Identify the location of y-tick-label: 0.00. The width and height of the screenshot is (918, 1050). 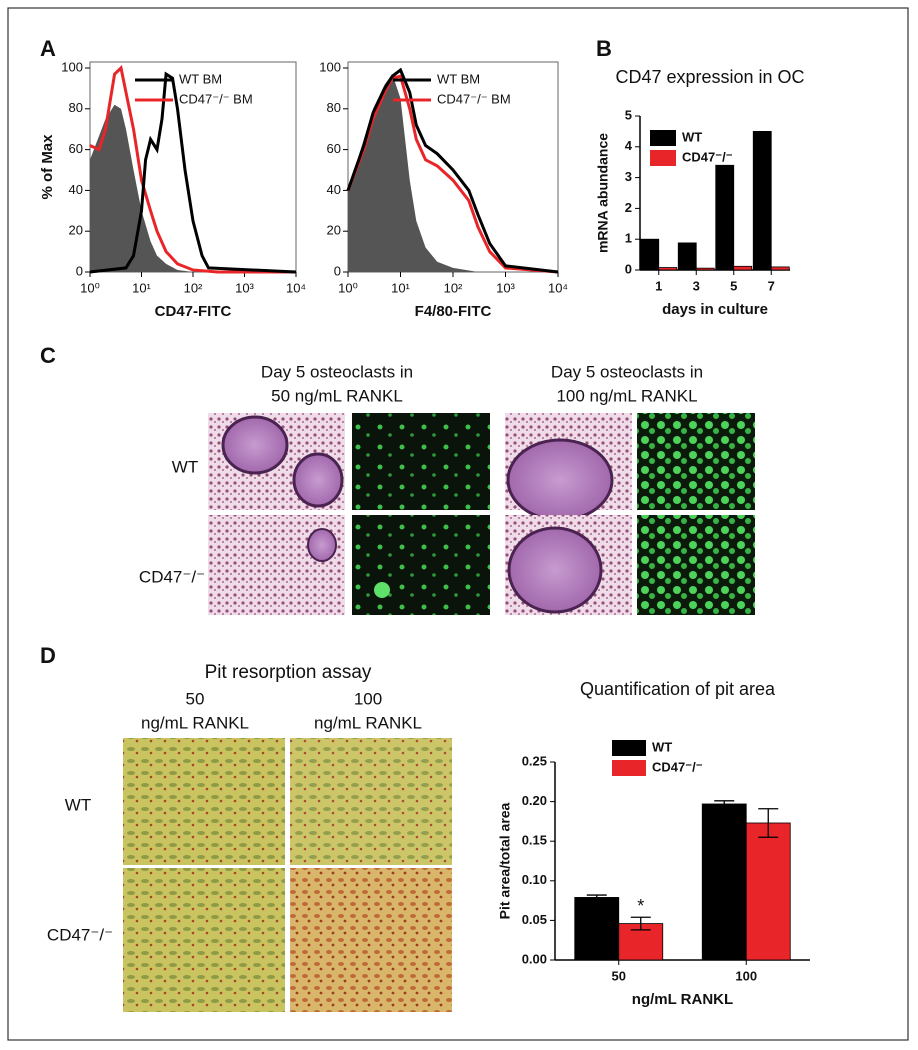
(534, 958).